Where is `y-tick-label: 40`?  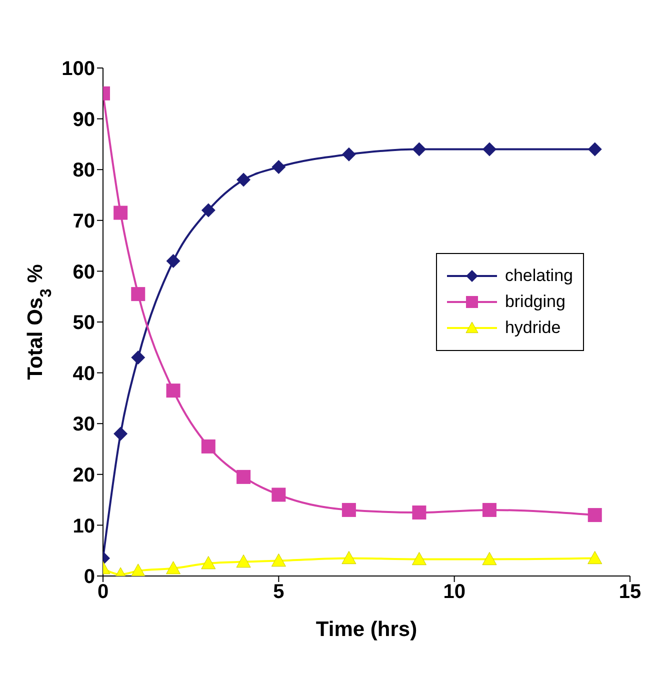 y-tick-label: 40 is located at coordinates (83, 373).